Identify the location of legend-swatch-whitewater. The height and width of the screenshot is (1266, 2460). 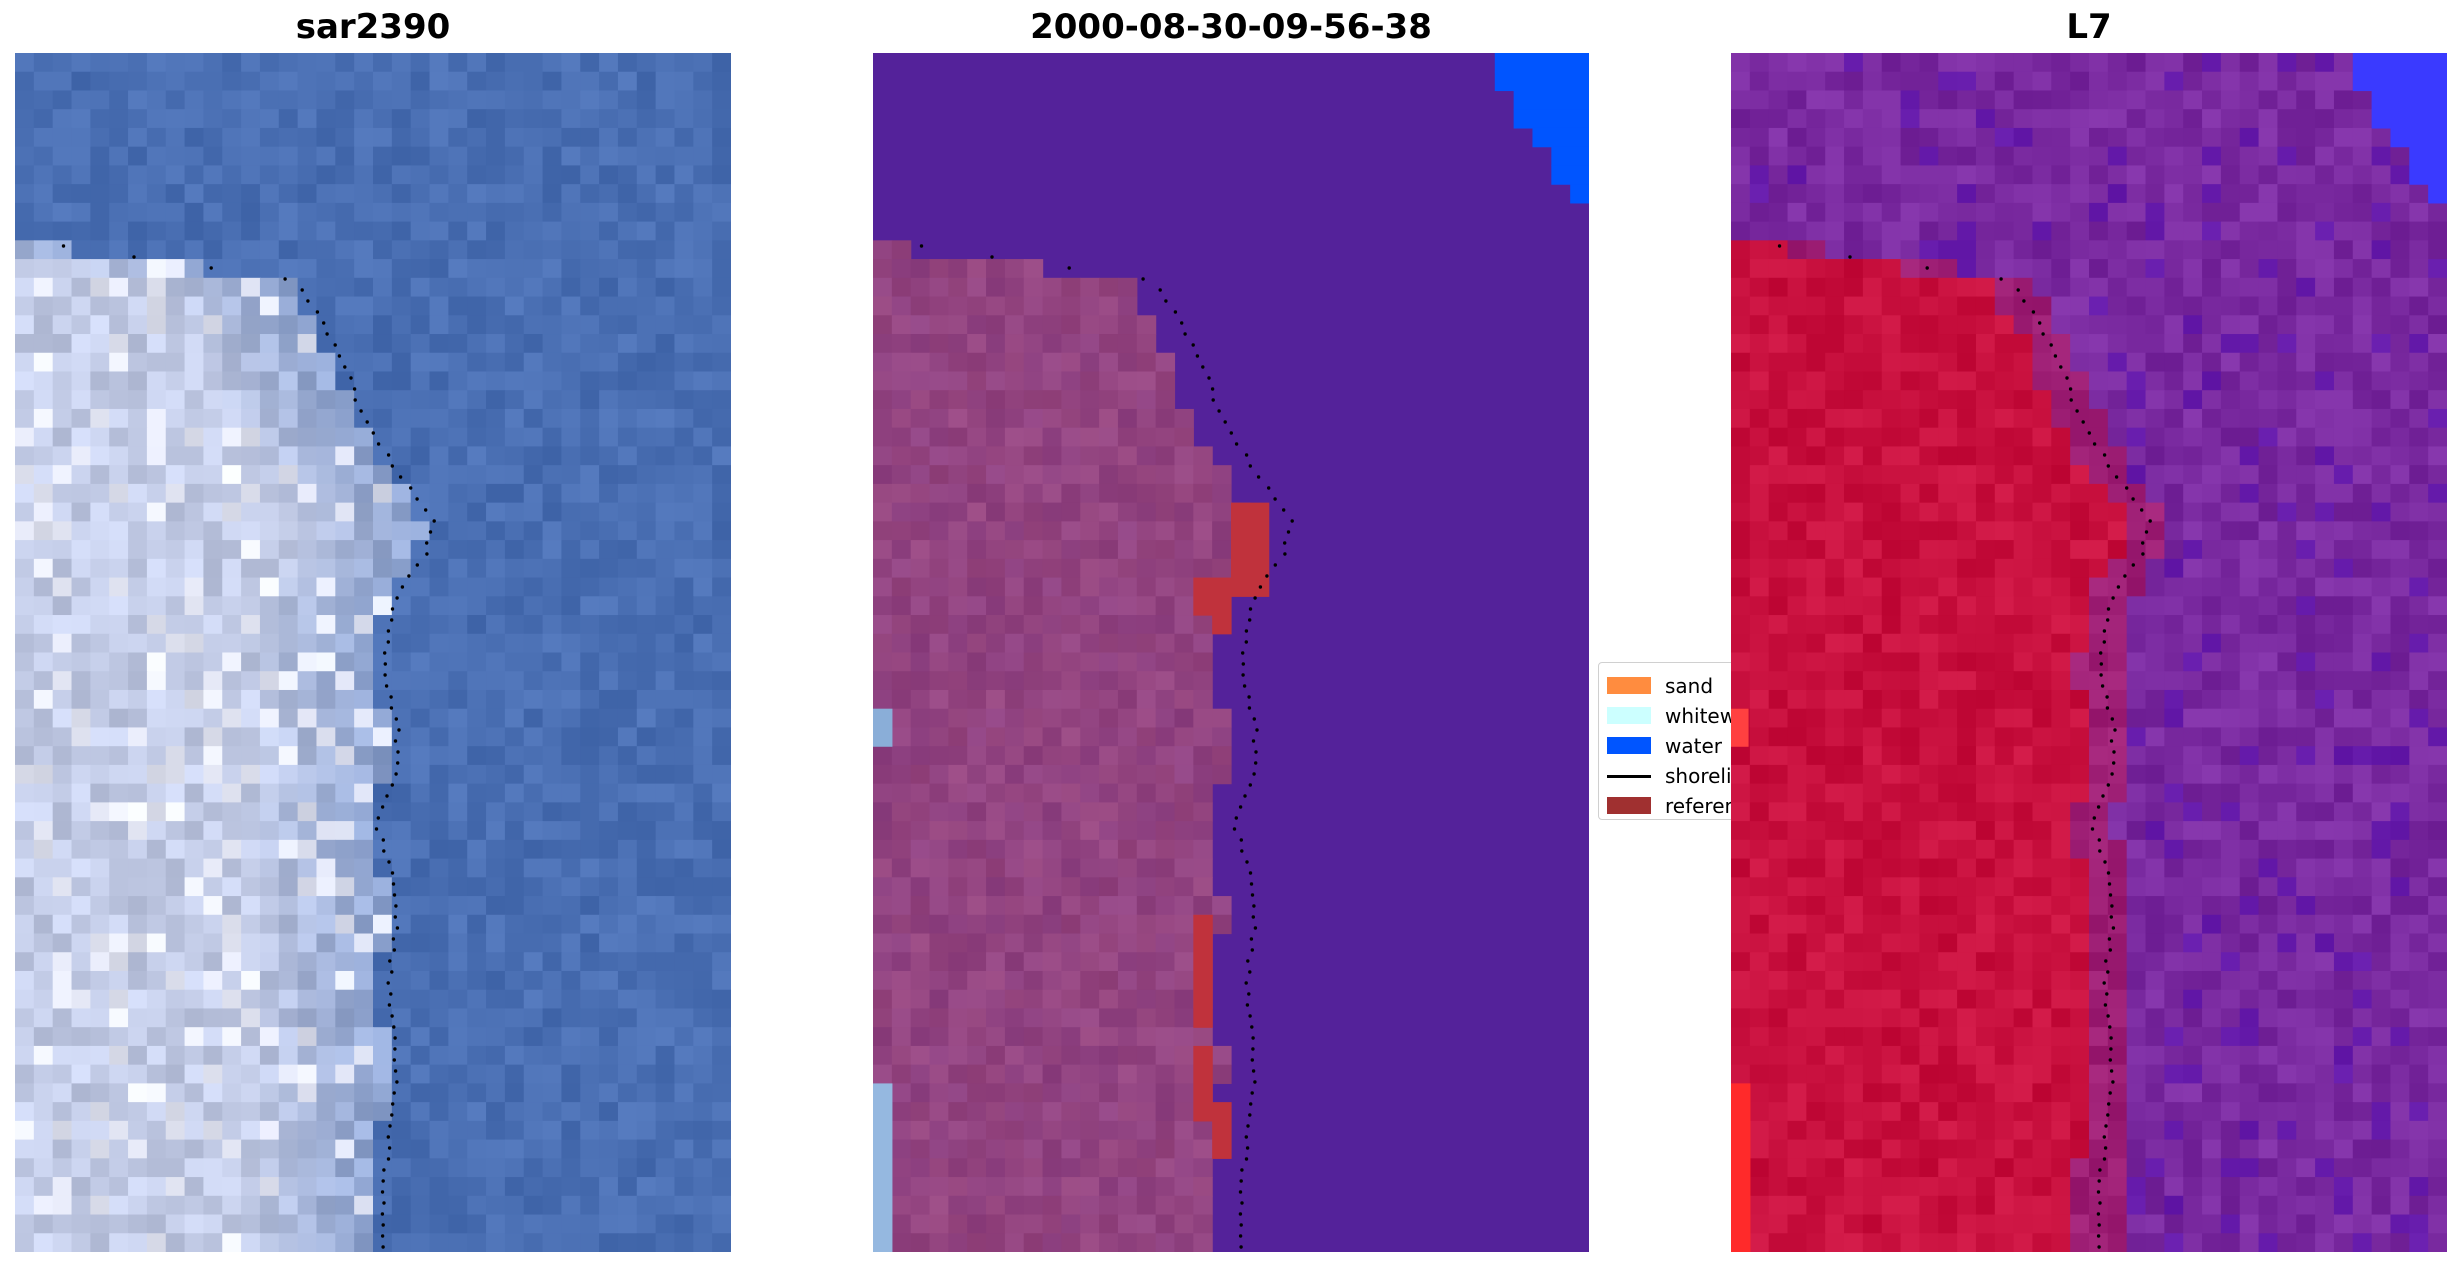
(1629, 715).